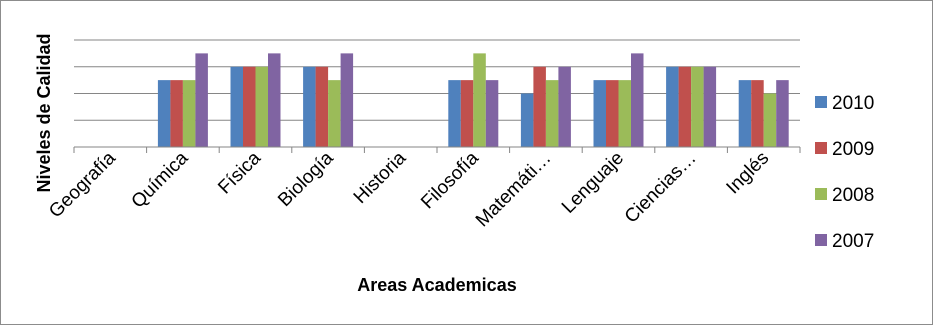  Describe the element at coordinates (82, 184) in the screenshot. I see `x-tick-label: Geografía` at that location.